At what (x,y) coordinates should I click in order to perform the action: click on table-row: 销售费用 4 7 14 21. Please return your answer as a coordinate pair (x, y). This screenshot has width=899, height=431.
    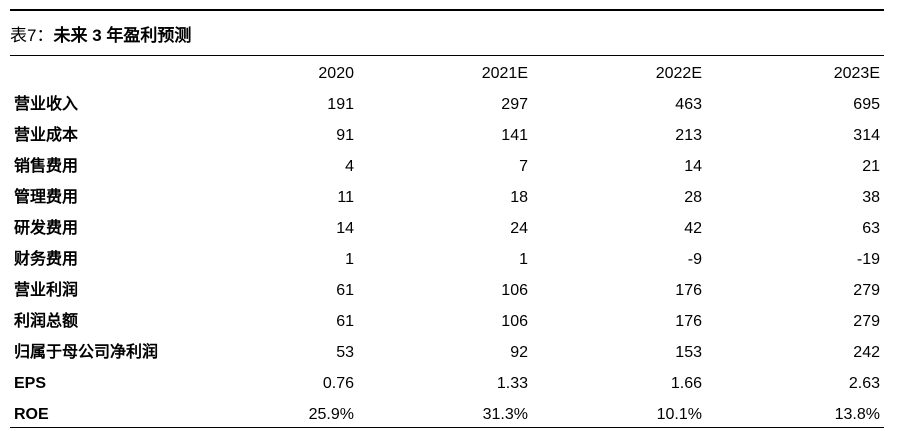
    Looking at the image, I should click on (447, 166).